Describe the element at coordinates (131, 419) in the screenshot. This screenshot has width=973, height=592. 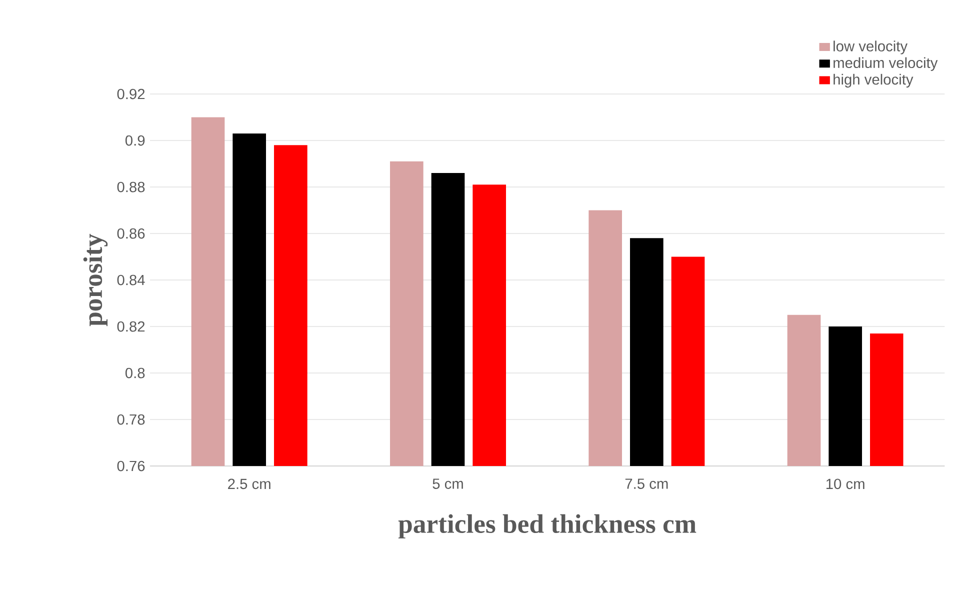
I see `y-tick-label: 0.78` at that location.